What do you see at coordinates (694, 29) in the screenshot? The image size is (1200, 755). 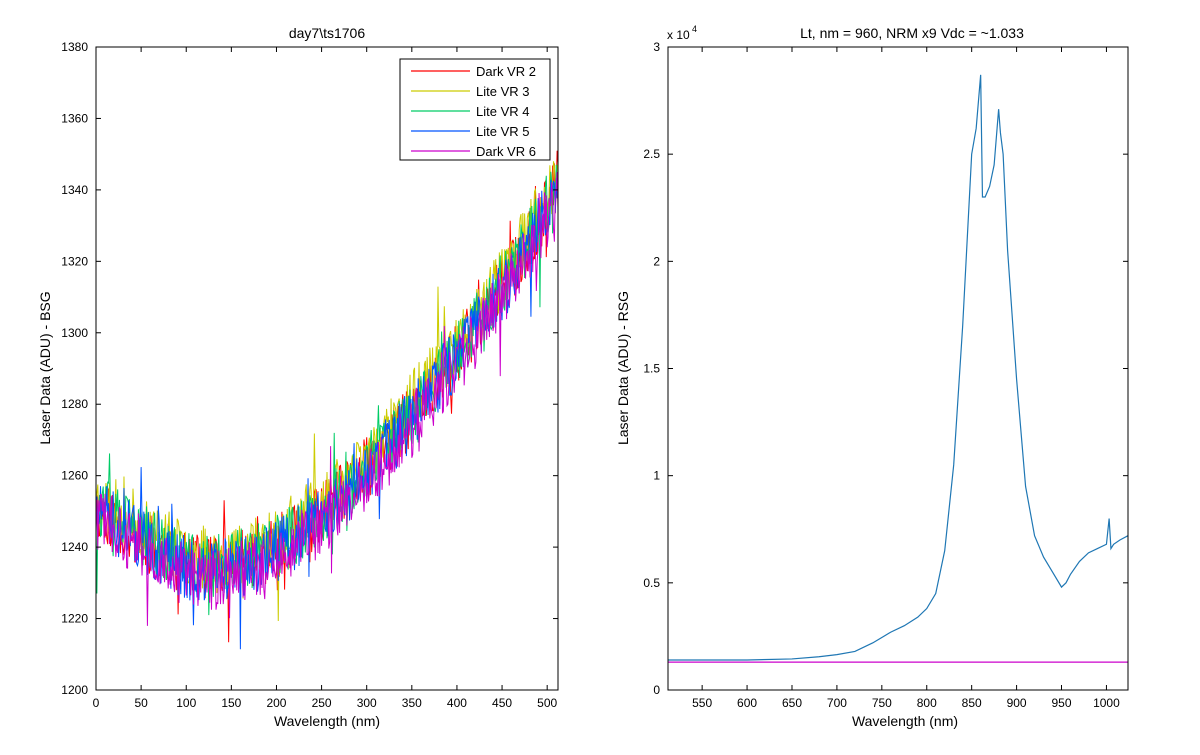 I see `right-y-exponent-power: 4` at bounding box center [694, 29].